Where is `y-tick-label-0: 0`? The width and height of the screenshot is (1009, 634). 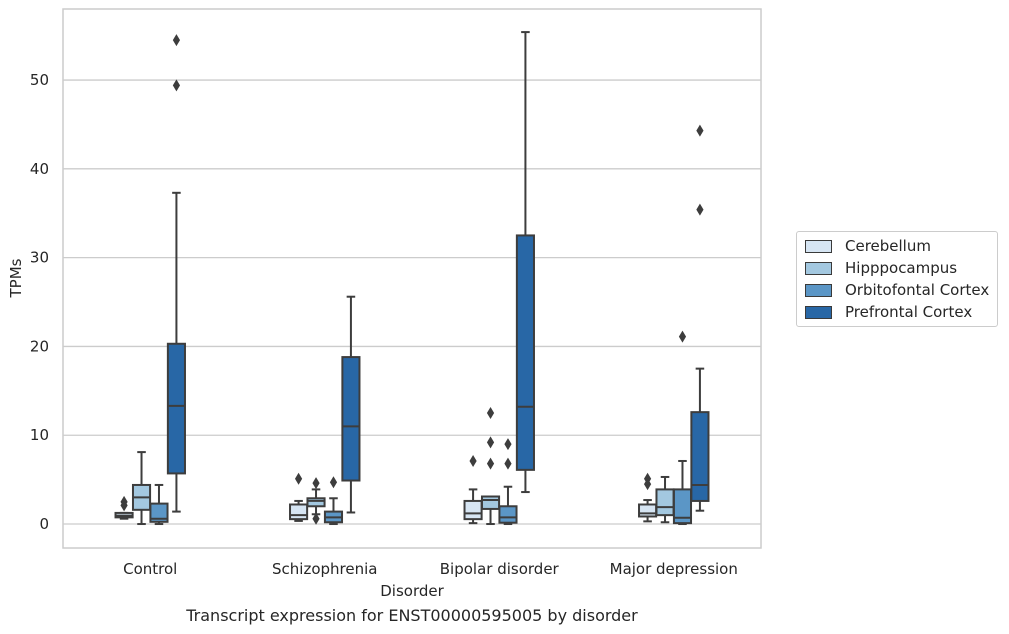
y-tick-label-0: 0 is located at coordinates (44, 524).